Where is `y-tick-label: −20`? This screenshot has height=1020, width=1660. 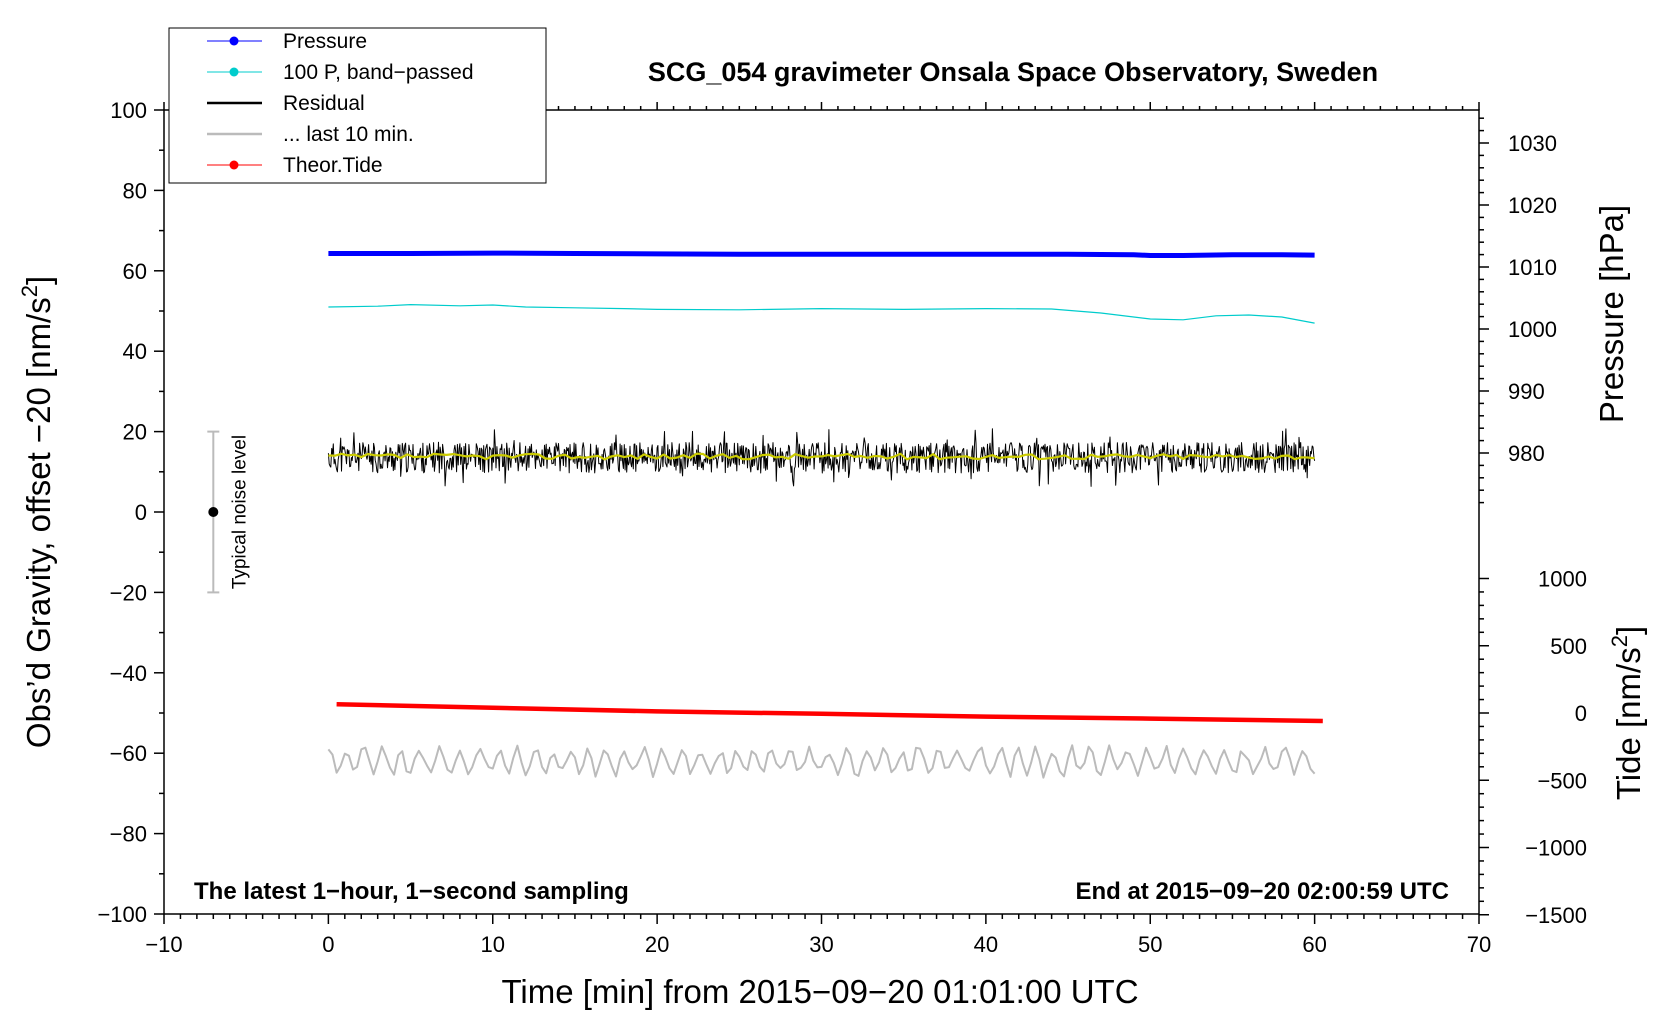 y-tick-label: −20 is located at coordinates (128, 592).